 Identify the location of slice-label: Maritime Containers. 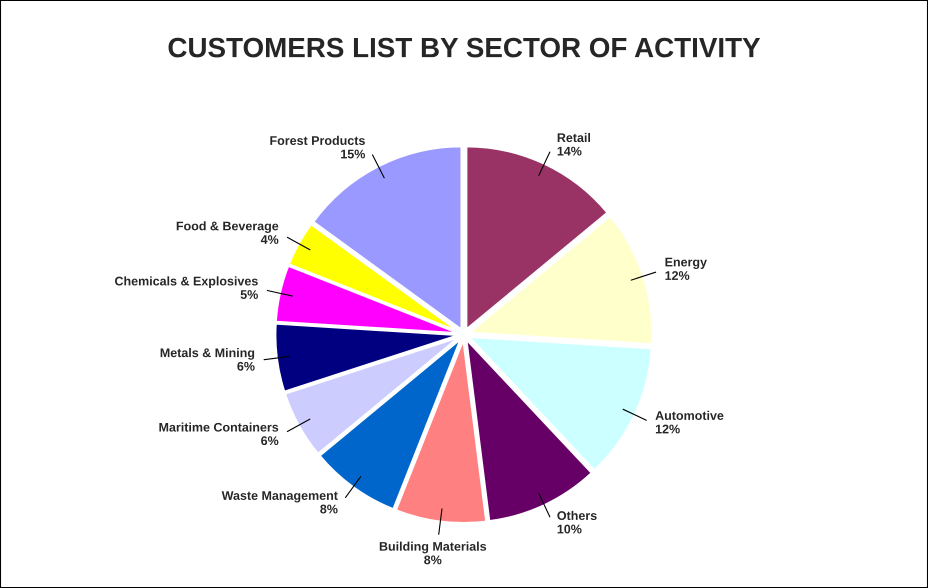
(218, 427).